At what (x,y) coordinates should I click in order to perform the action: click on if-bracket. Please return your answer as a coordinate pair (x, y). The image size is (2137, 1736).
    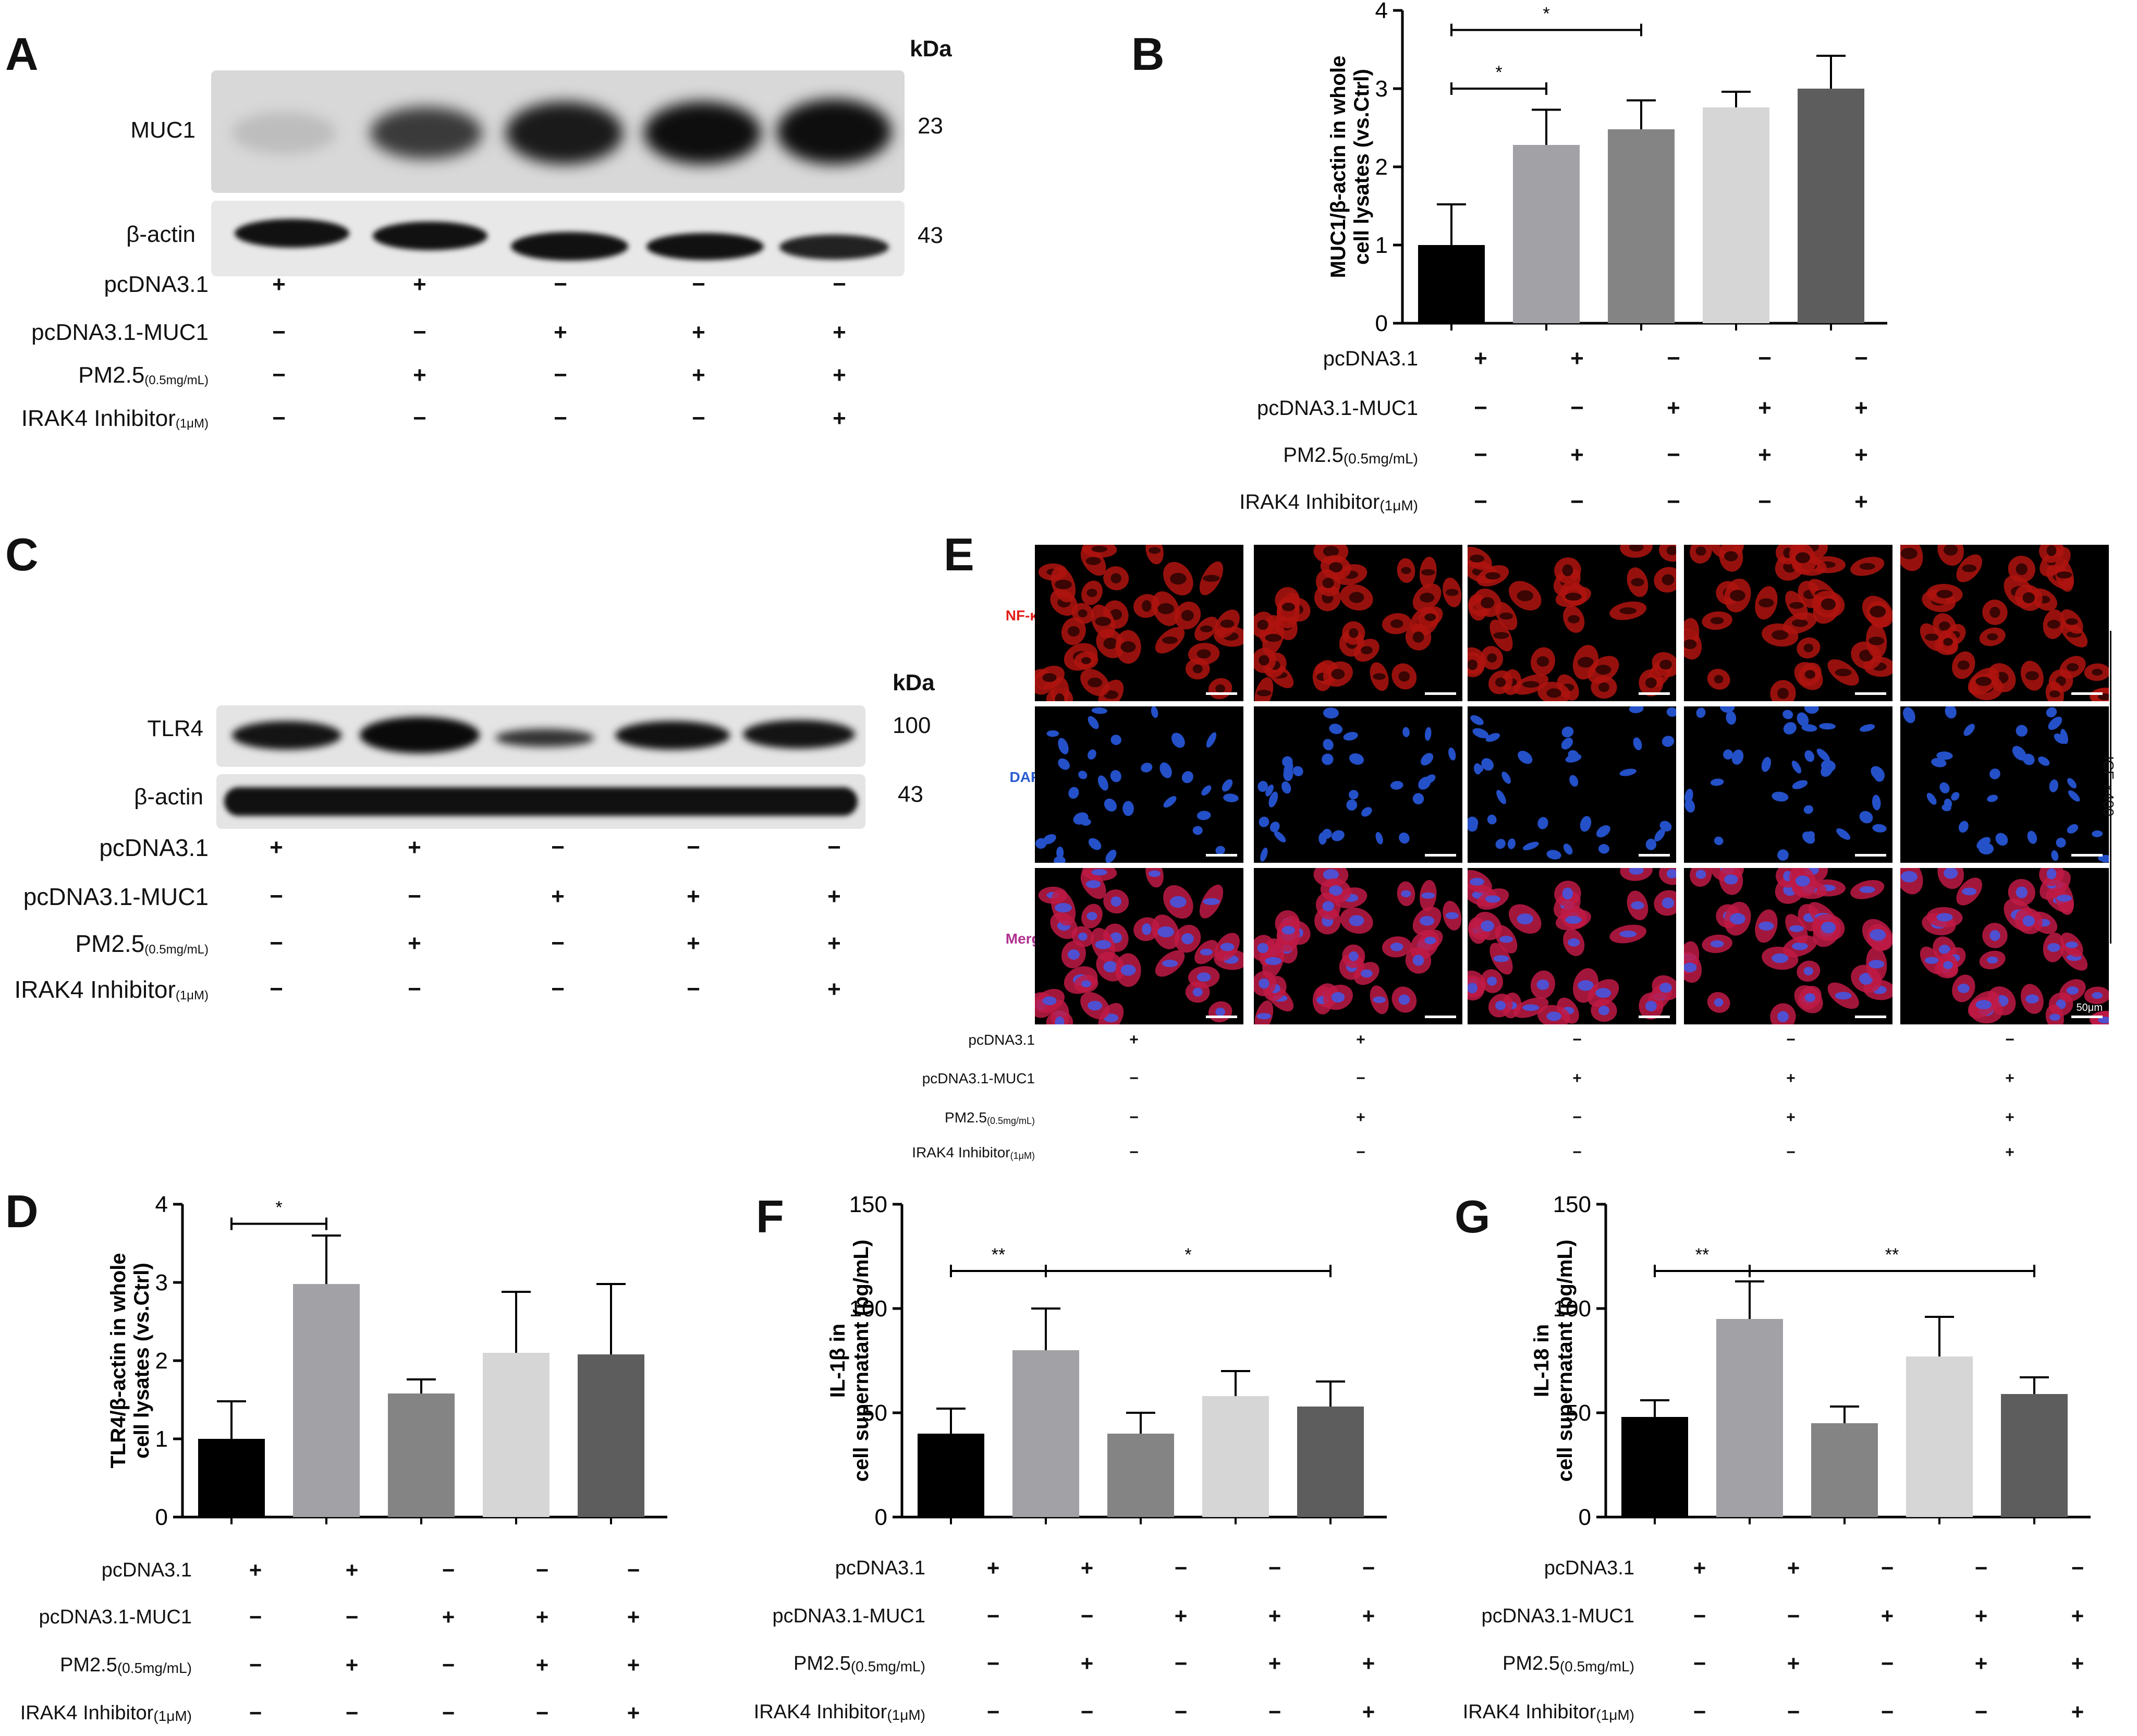
    Looking at the image, I should click on (2110, 788).